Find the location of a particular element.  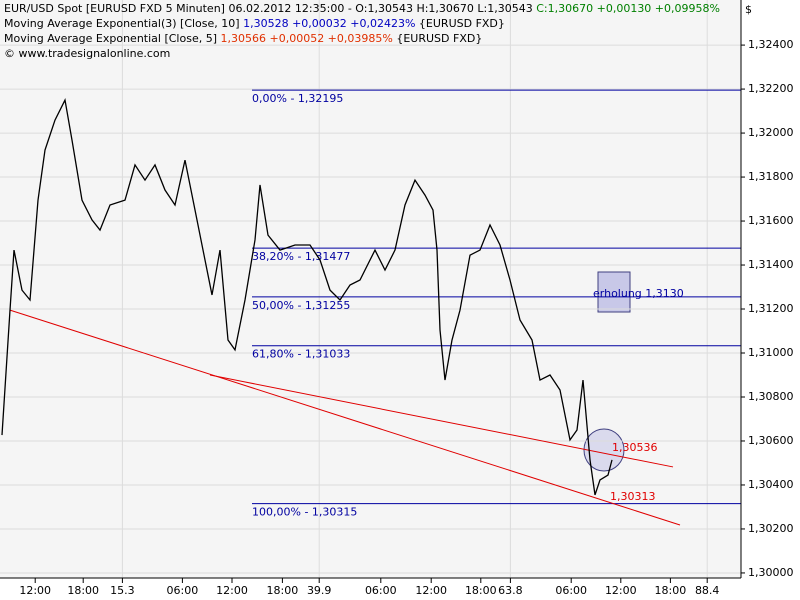

header-text: 1,30528 +0,00032 +0,02423% is located at coordinates (331, 23).